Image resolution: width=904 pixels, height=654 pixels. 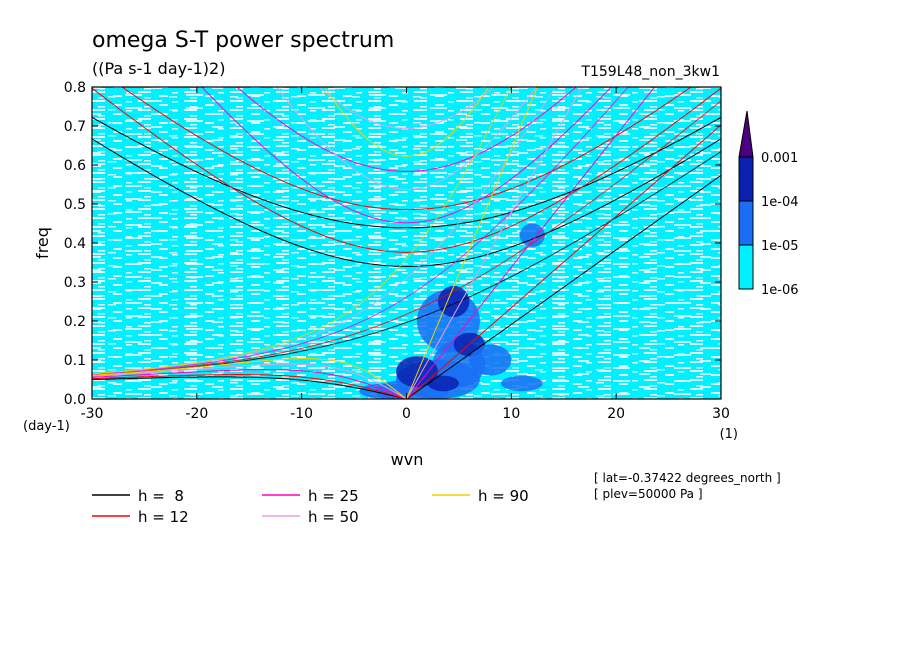 I want to click on legend: h = 8 h = 12 h = 25 h = 50 h = 90, so click(x=310, y=506).